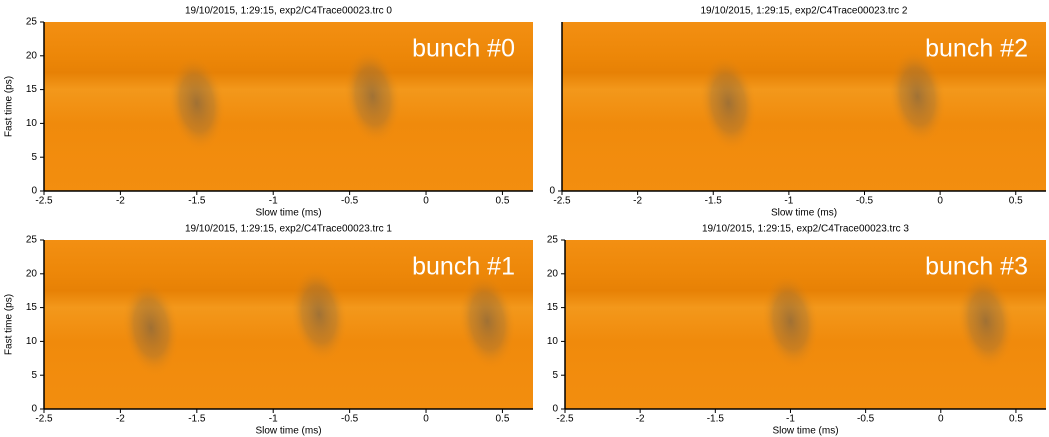 This screenshot has width=1049, height=437. Describe the element at coordinates (463, 49) in the screenshot. I see `annotation: bunch #0` at that location.